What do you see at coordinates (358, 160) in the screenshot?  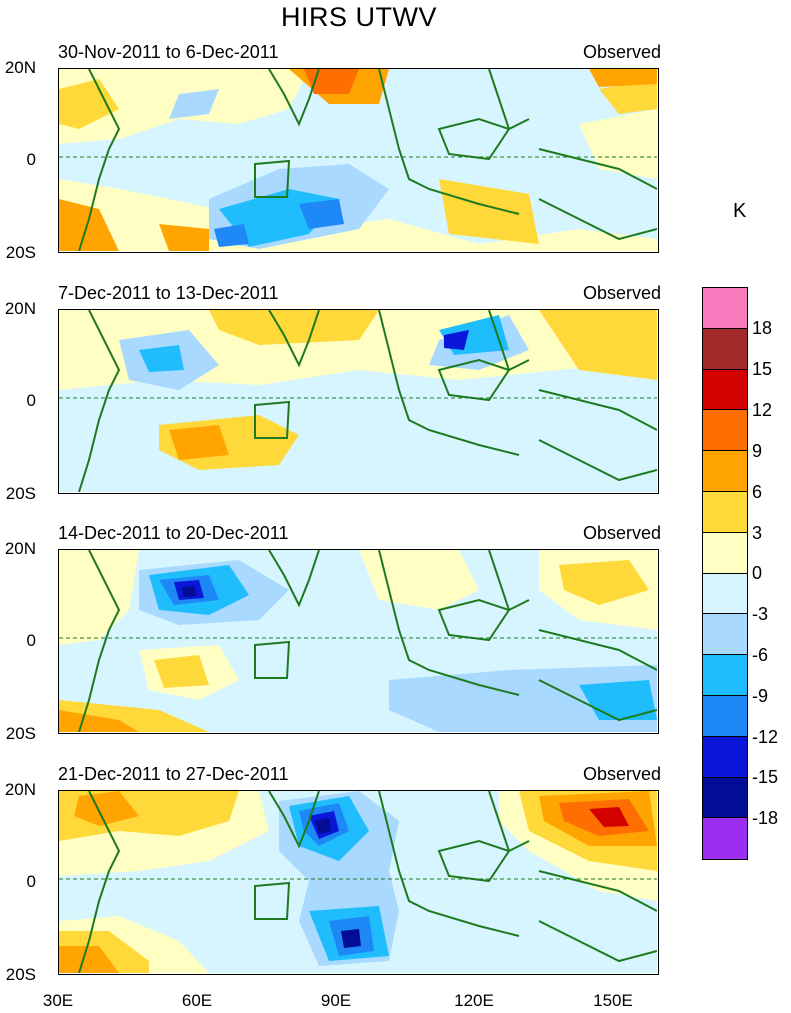 I see `panel-1-map` at bounding box center [358, 160].